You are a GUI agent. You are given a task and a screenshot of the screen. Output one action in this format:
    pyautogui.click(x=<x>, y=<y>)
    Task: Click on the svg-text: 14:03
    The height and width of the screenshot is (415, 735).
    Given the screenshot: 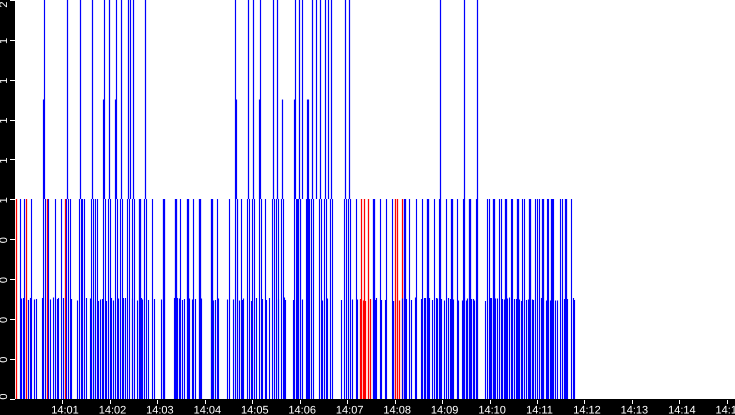 What is the action you would take?
    pyautogui.click(x=160, y=410)
    